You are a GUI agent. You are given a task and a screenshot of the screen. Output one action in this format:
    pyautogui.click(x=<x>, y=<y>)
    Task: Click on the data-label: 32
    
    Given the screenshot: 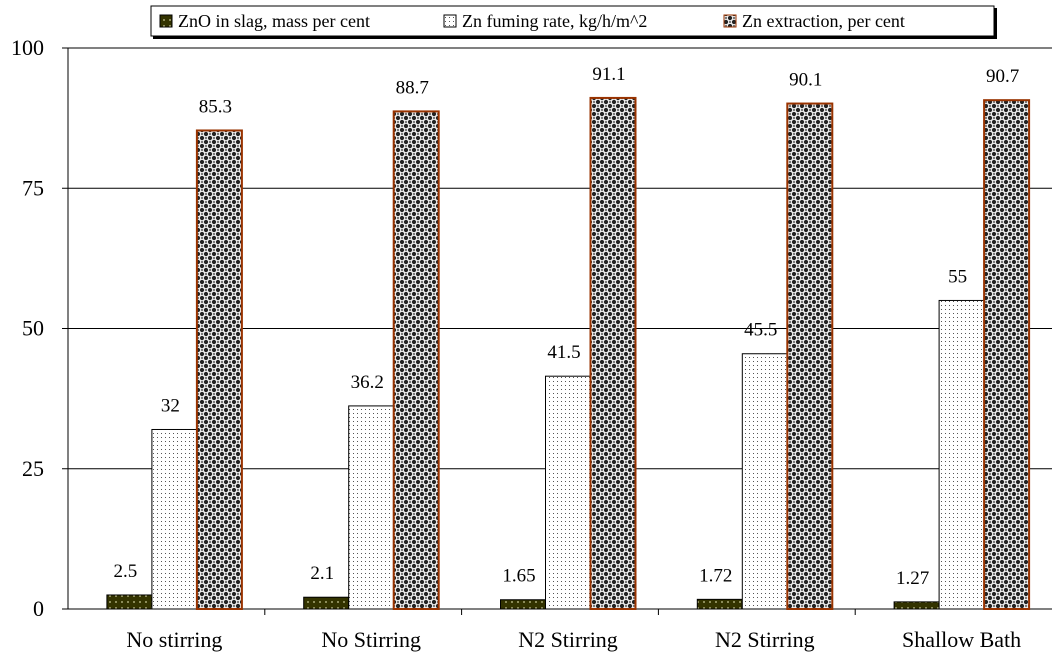 What is the action you would take?
    pyautogui.click(x=170, y=405)
    